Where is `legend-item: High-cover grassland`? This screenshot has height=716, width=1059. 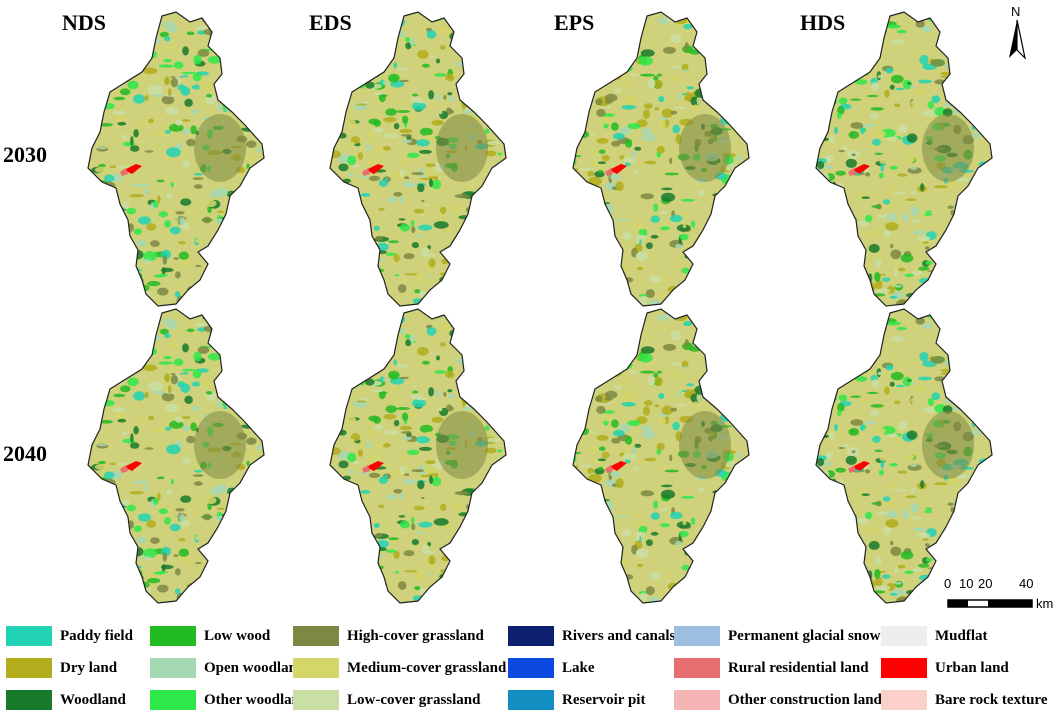
legend-item: High-cover grassland is located at coordinates (388, 636).